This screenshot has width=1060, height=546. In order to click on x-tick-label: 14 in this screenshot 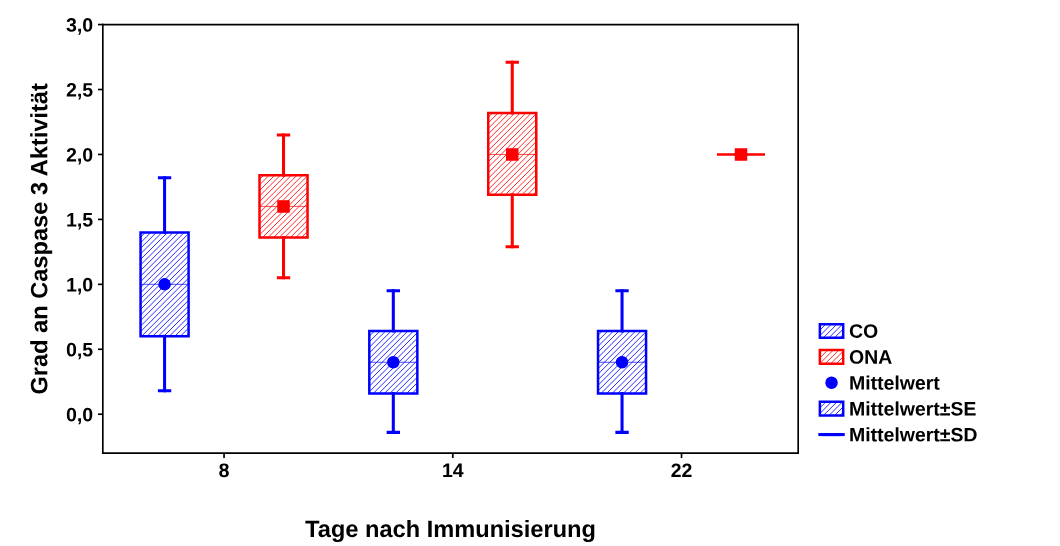, I will do `click(453, 470)`.